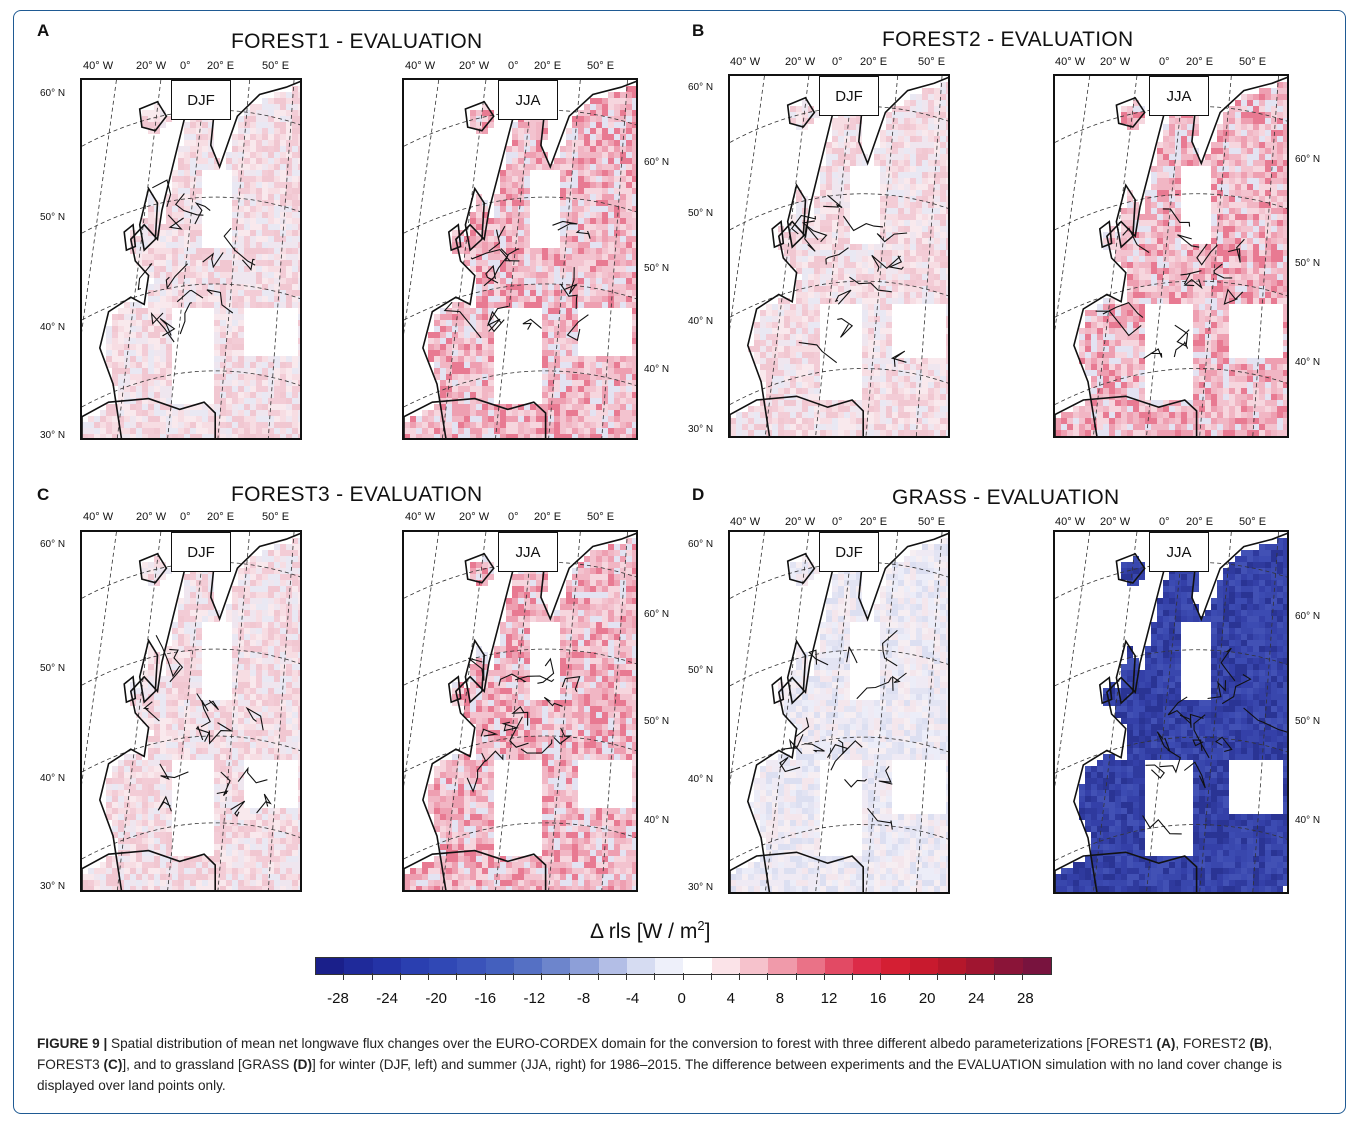  Describe the element at coordinates (534, 998) in the screenshot. I see `colorbar-tick-label: -12` at that location.